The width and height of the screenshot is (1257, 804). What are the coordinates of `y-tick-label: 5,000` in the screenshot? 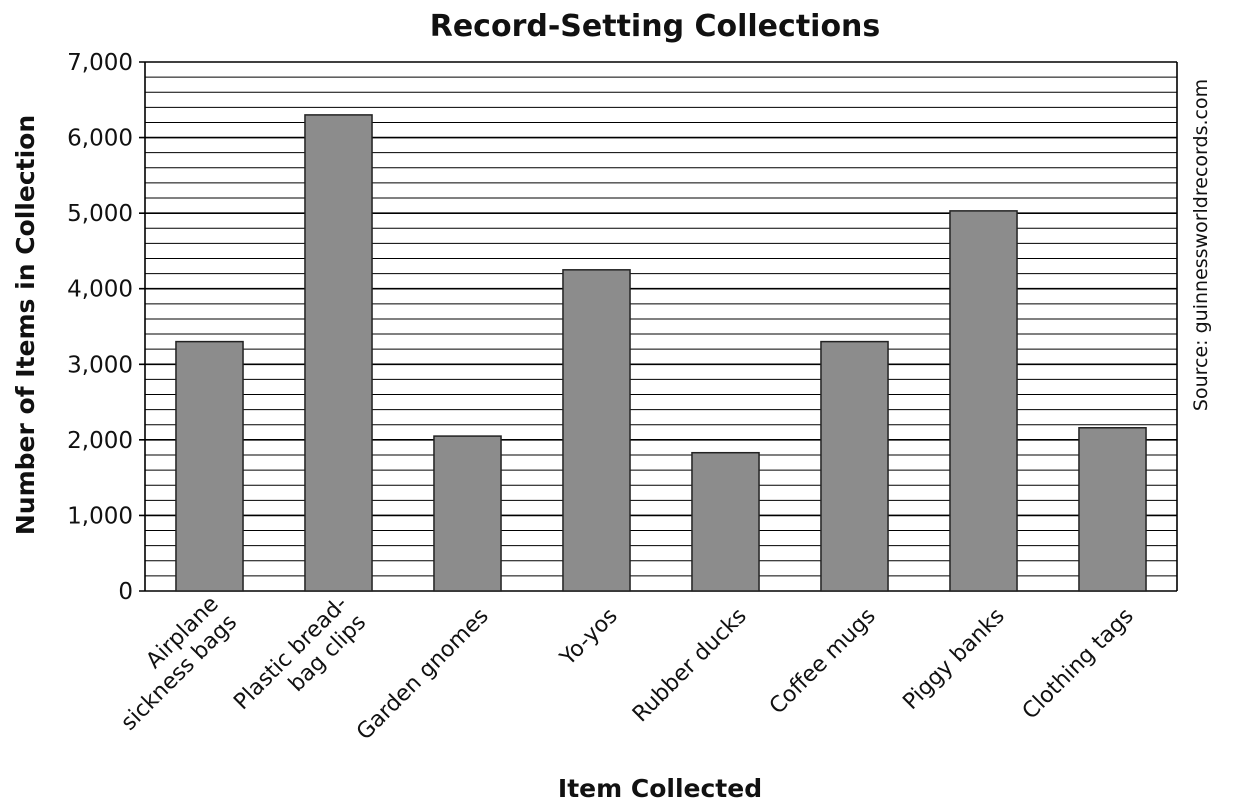 It's located at (100, 214).